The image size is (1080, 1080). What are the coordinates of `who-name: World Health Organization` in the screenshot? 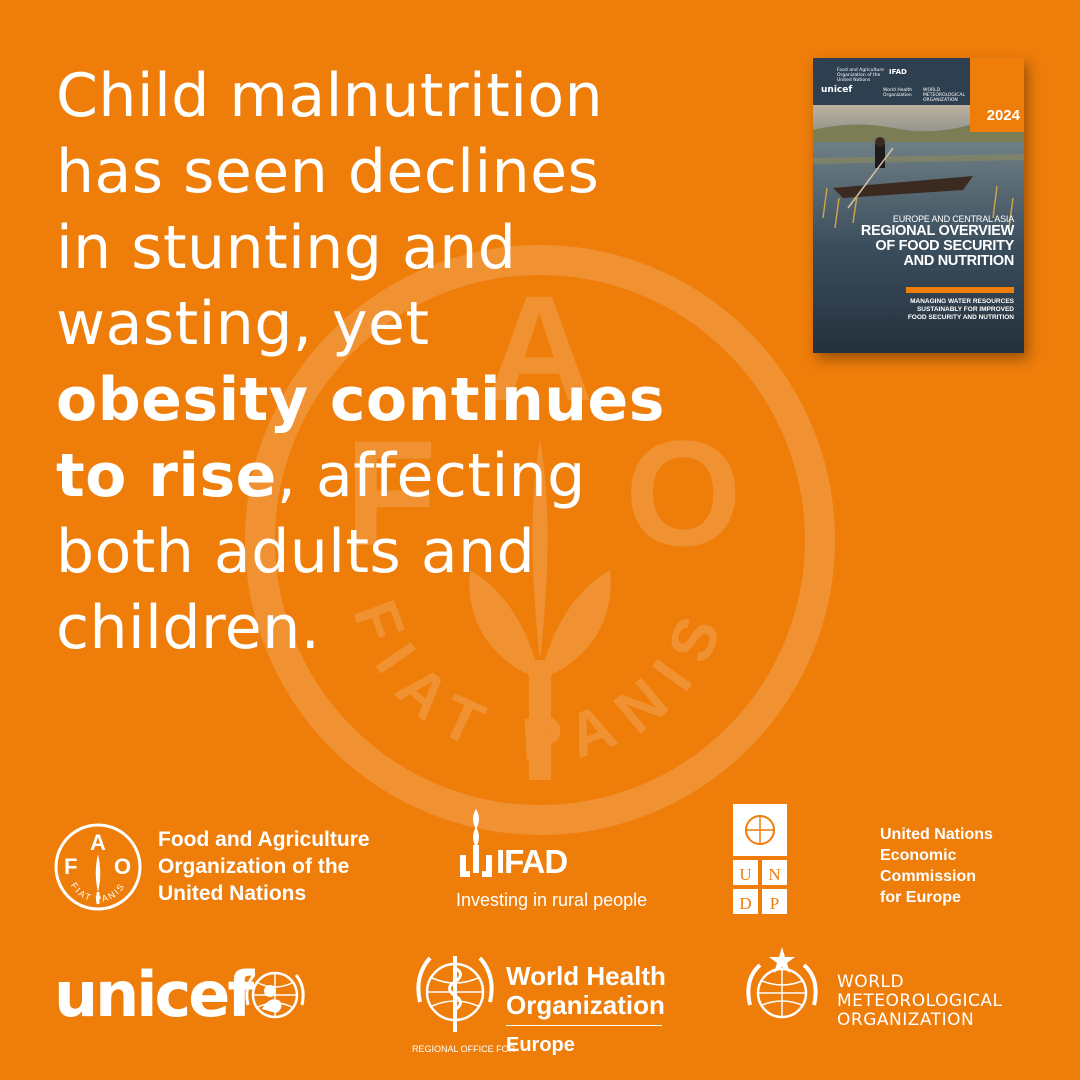 It's located at (586, 991).